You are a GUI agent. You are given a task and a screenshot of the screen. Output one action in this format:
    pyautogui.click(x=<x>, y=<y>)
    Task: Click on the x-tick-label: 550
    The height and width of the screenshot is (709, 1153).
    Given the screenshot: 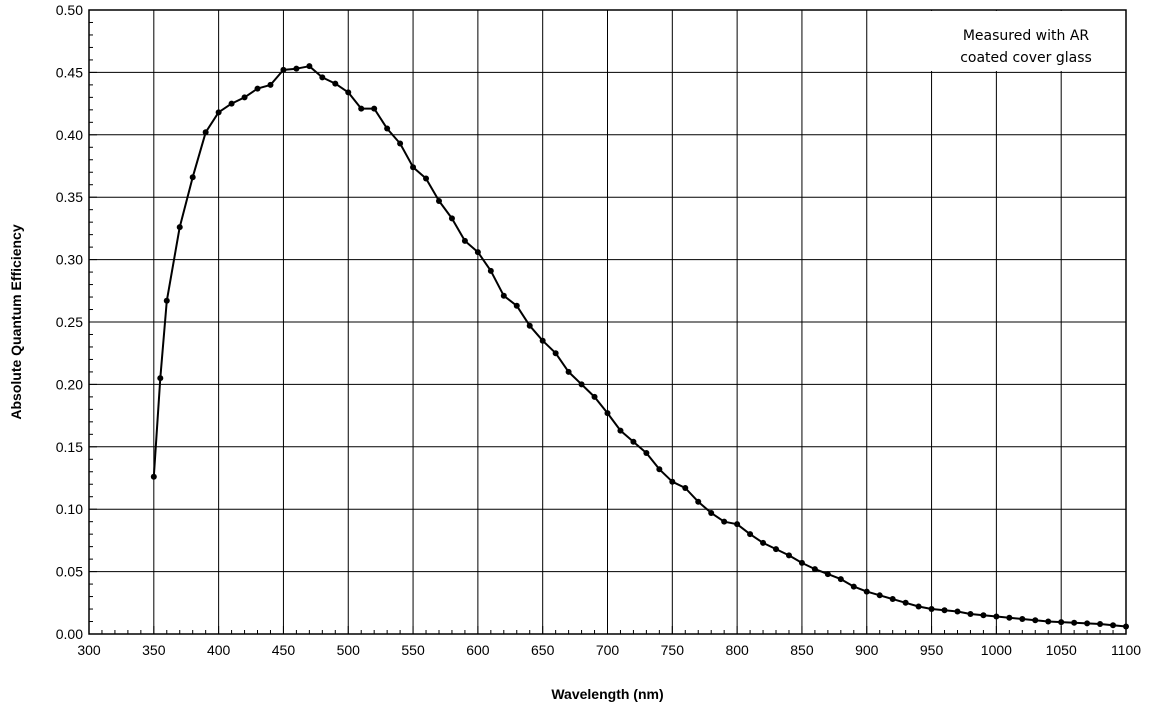 What is the action you would take?
    pyautogui.click(x=413, y=650)
    